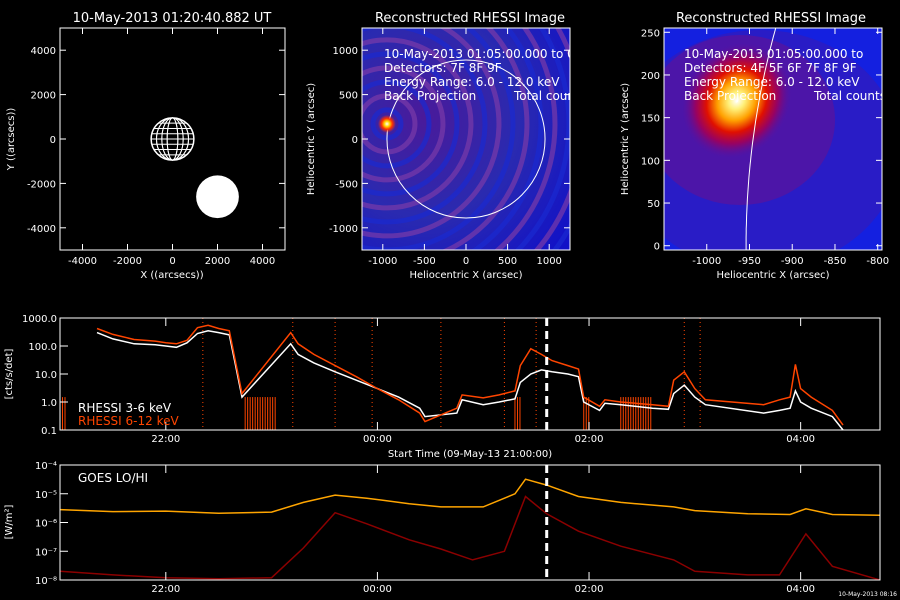 Image resolution: width=900 pixels, height=600 pixels. I want to click on x-tick-label: -900, so click(792, 261).